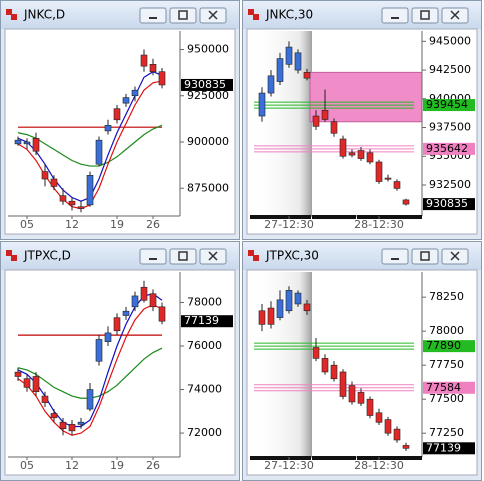 This screenshot has height=481, width=484. What do you see at coordinates (208, 49) in the screenshot?
I see `y-tick-label: 950000` at bounding box center [208, 49].